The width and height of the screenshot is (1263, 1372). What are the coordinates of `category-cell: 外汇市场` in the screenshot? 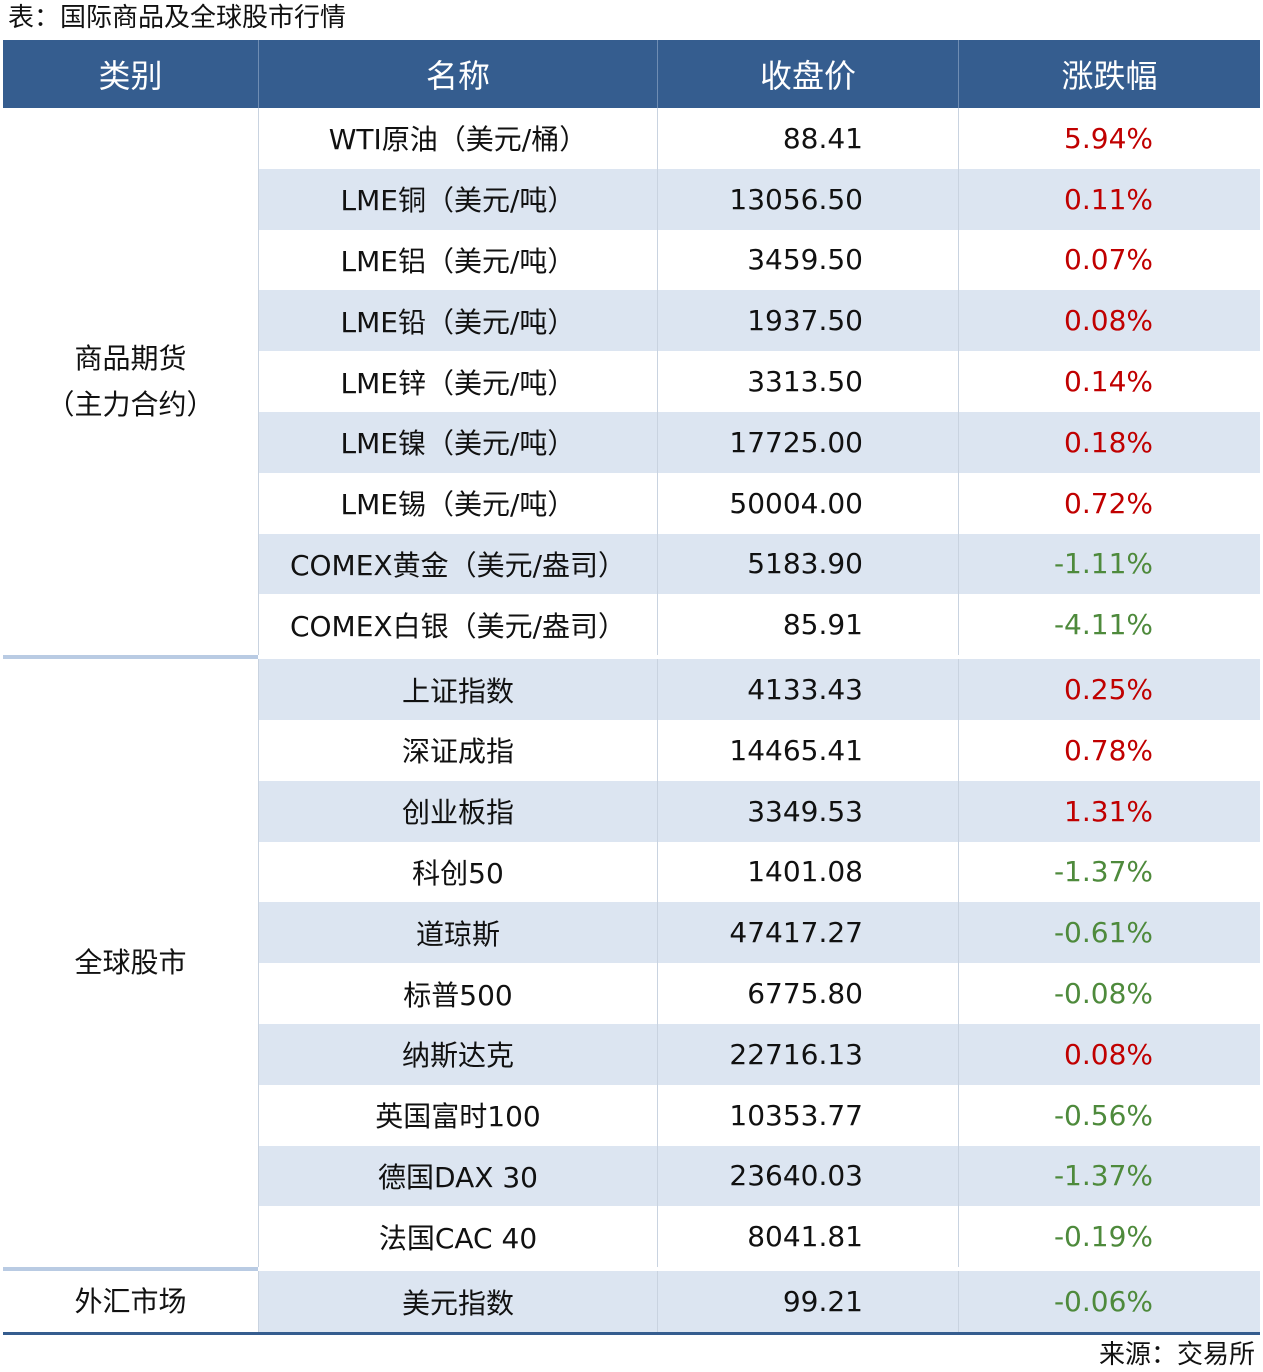 It's located at (130, 1301).